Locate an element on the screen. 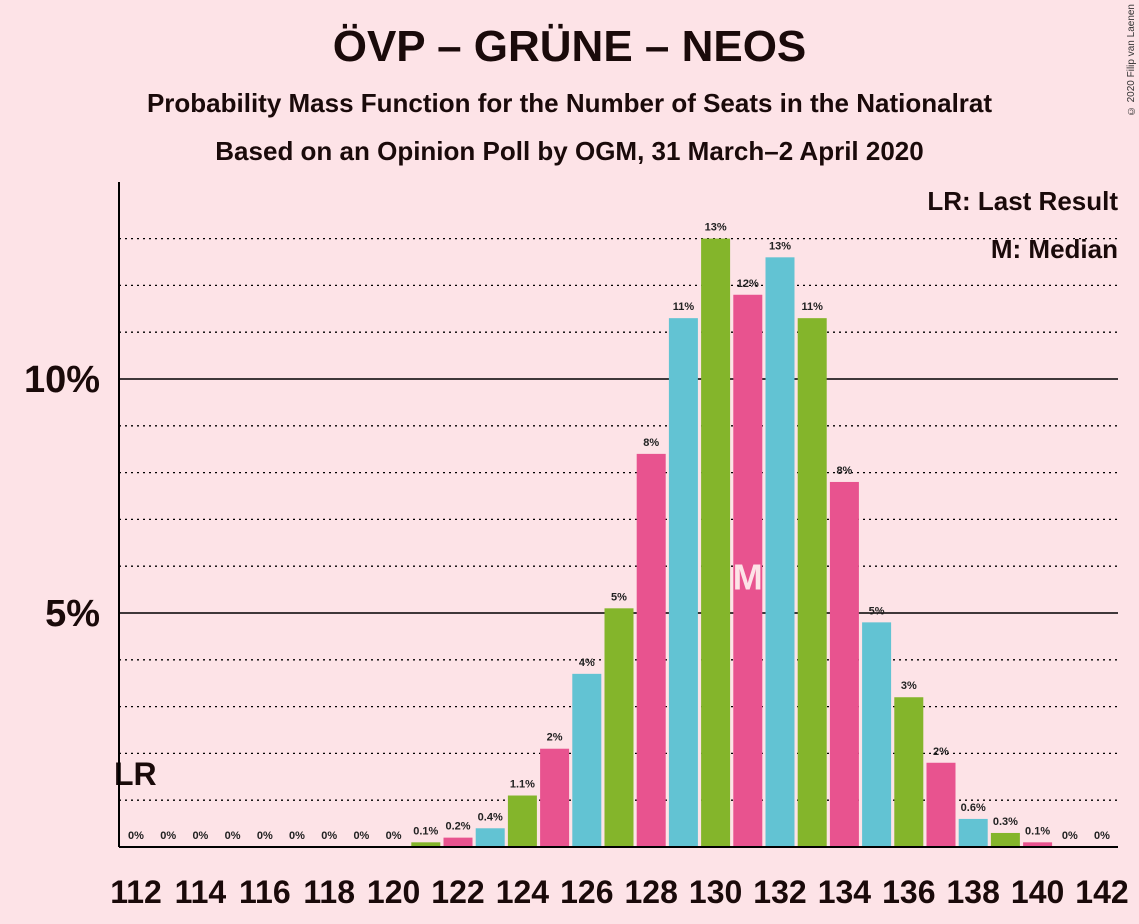 This screenshot has height=924, width=1139. bar-label-116: 0% is located at coordinates (265, 836).